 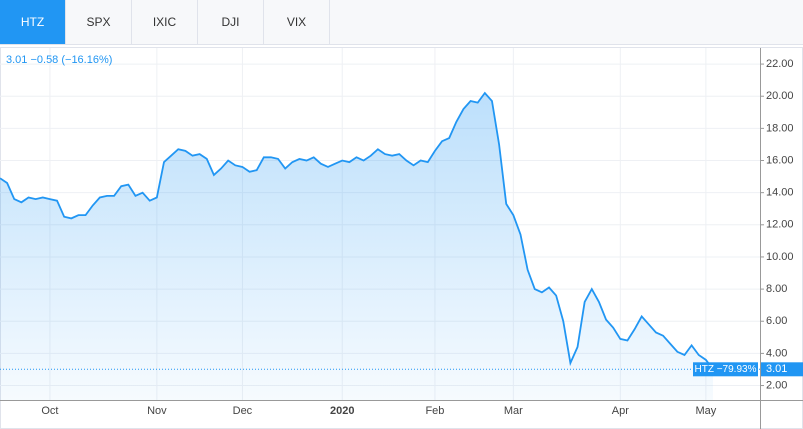 I want to click on change-label-box, so click(x=725, y=369).